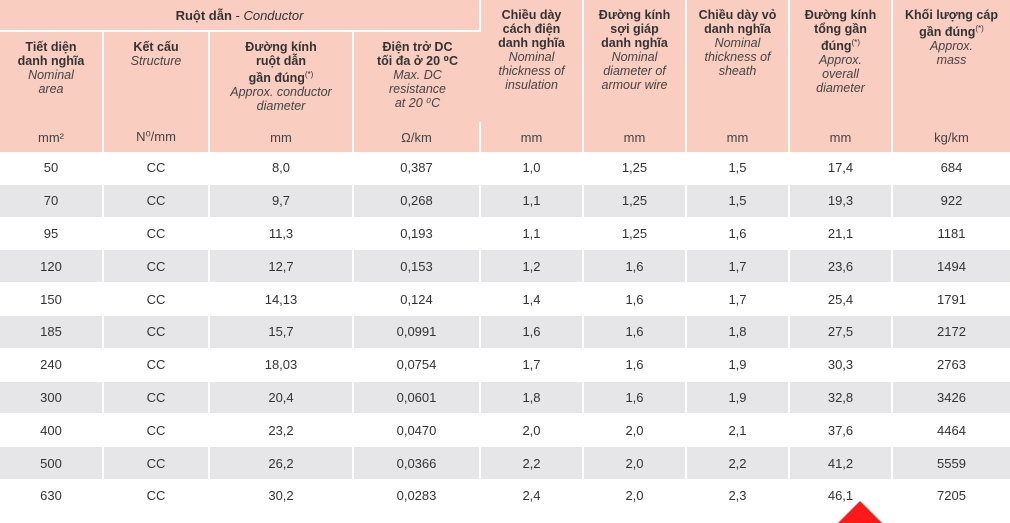  I want to click on table-cell: 50, so click(52, 168).